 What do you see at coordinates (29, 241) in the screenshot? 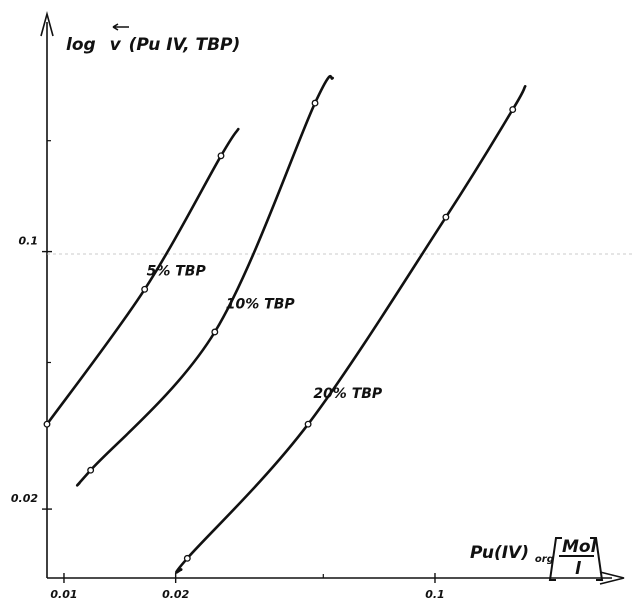
I see `y-tick-label-1: 0.1` at bounding box center [29, 241].